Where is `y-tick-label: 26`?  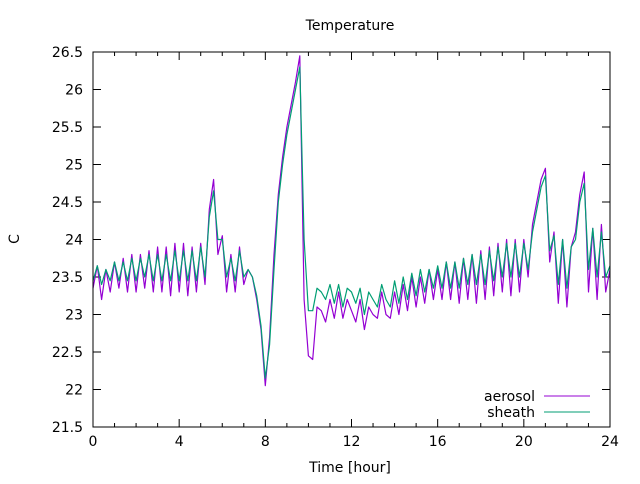
y-tick-label: 26 is located at coordinates (74, 91).